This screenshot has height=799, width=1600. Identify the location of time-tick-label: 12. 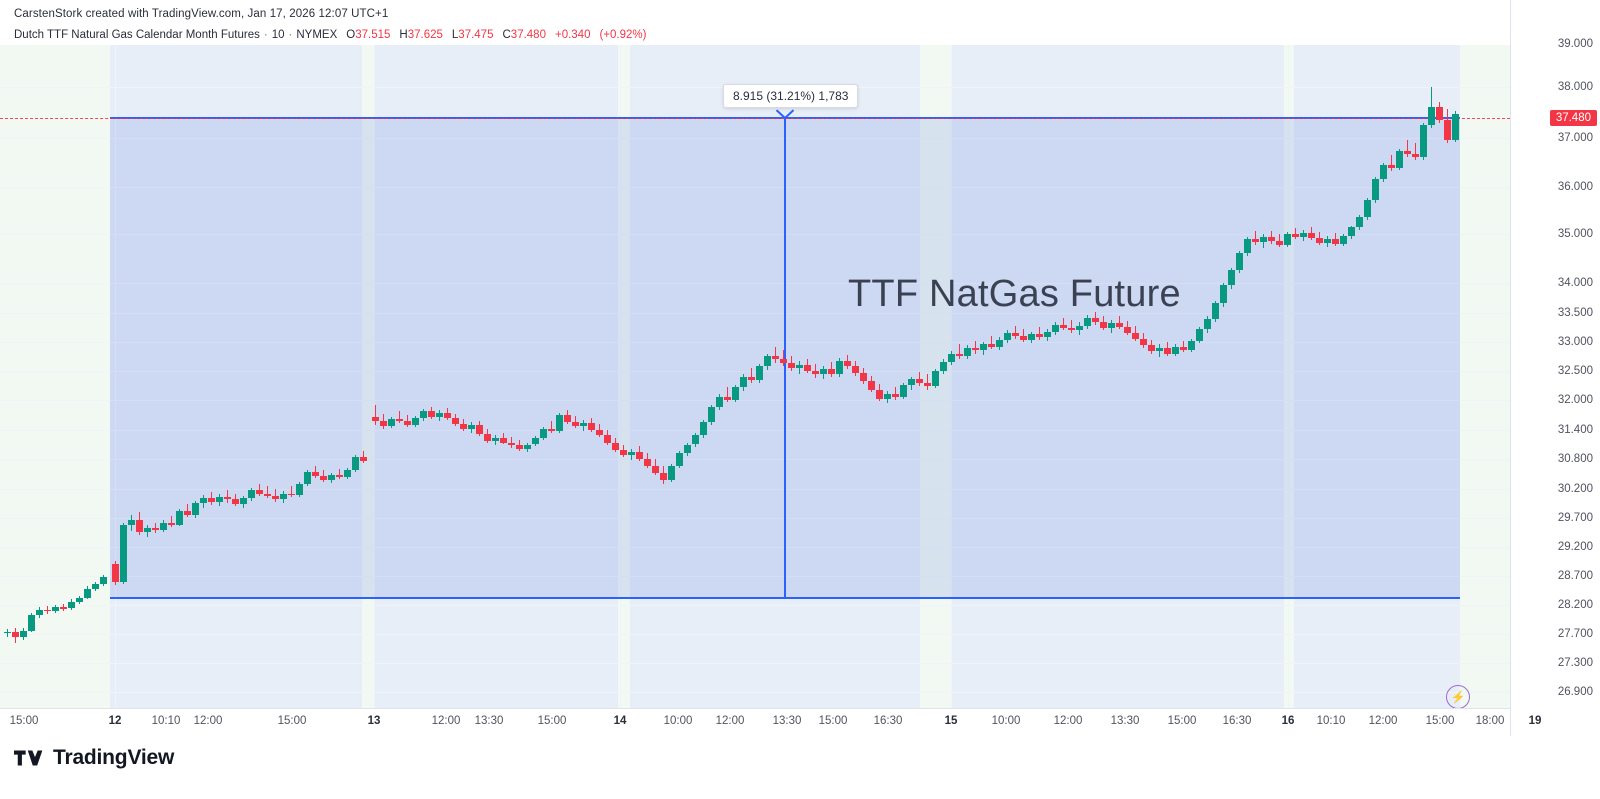
(115, 721).